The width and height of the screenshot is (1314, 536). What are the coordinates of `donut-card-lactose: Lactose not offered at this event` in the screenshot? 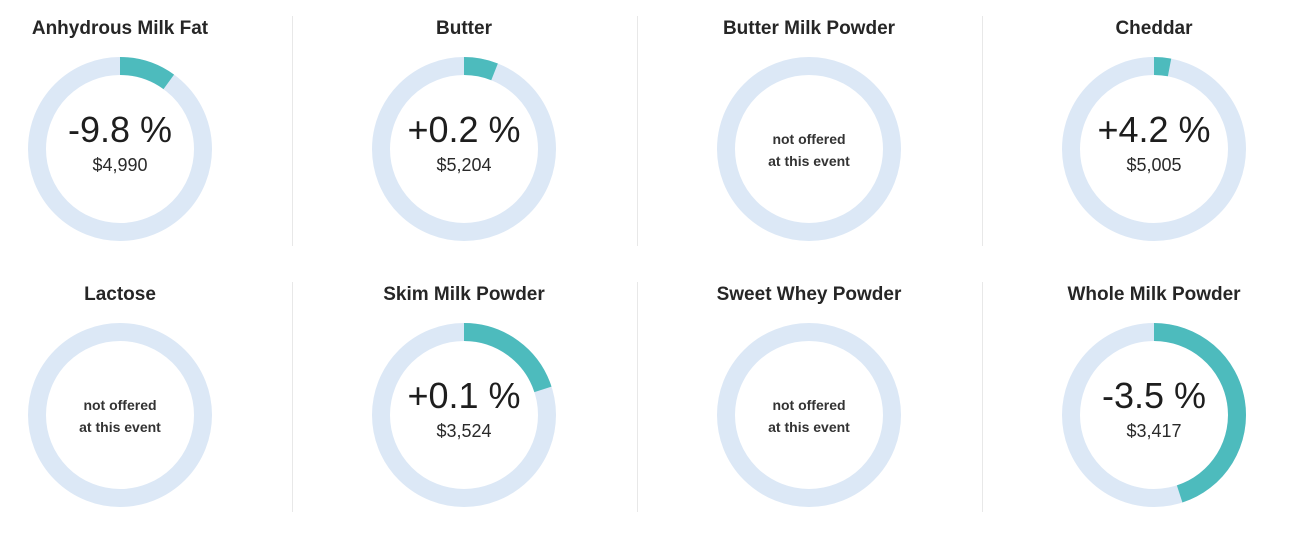 It's located at (135, 401).